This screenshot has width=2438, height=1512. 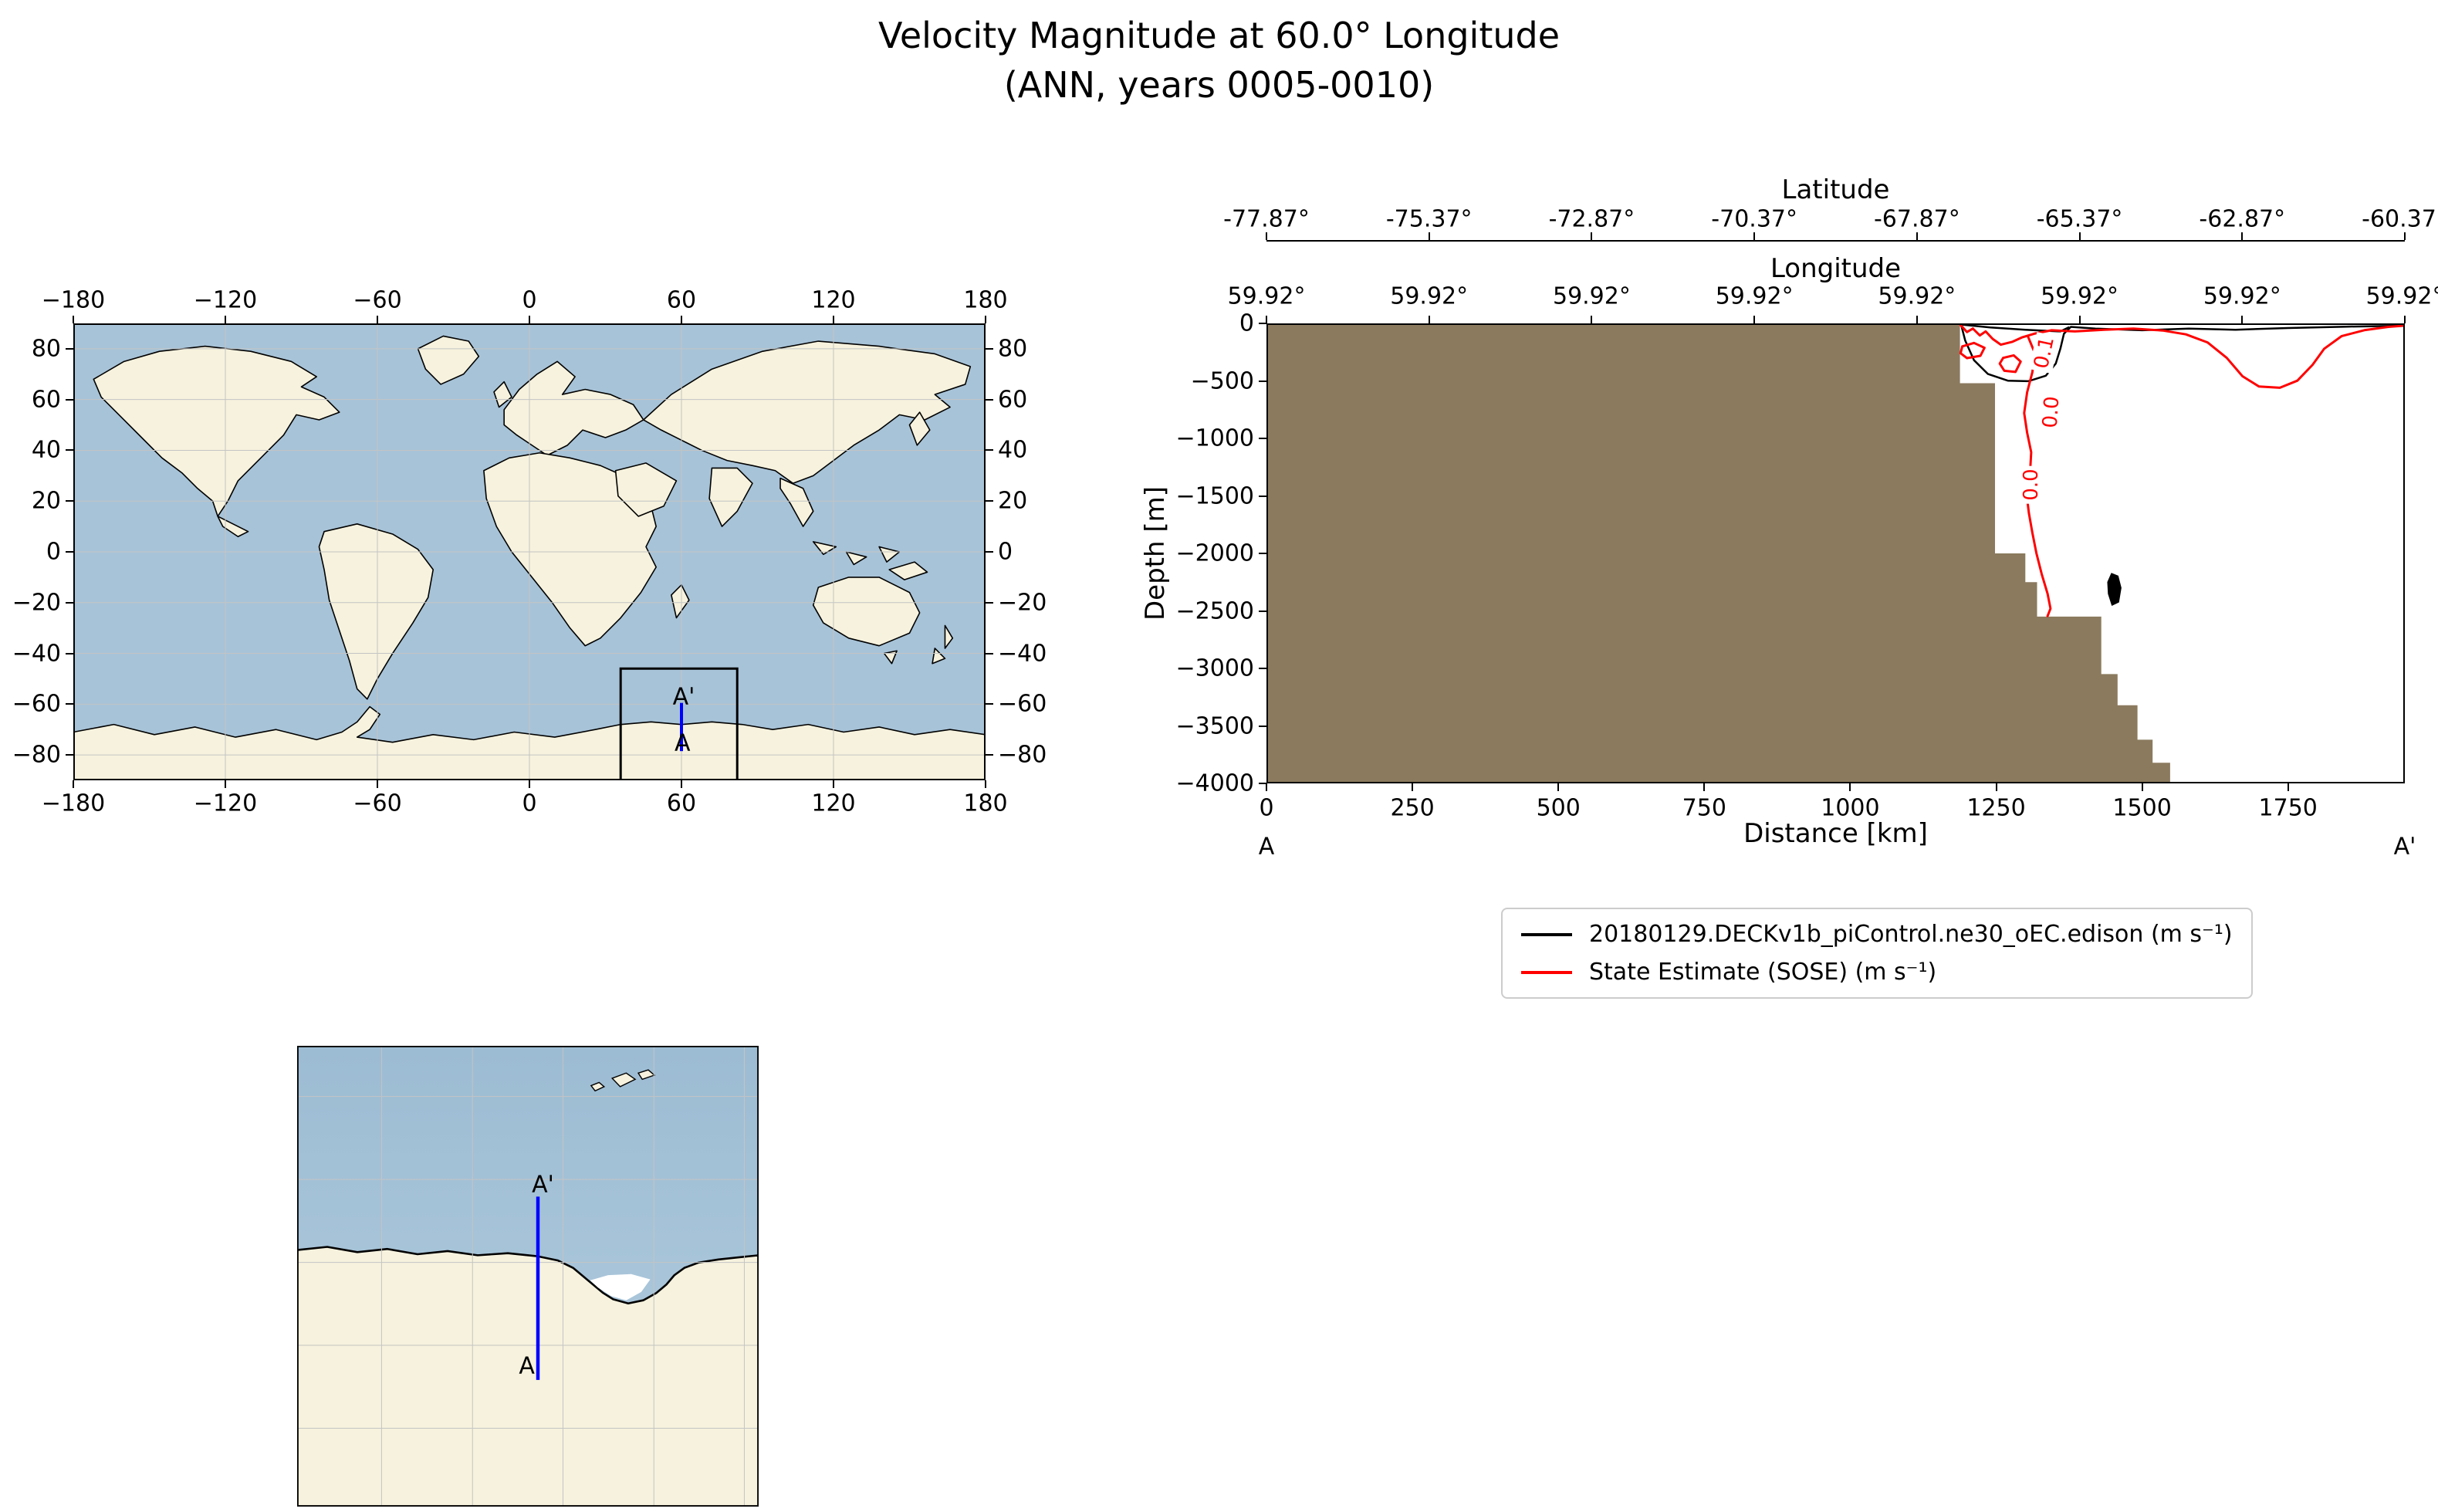 I want to click on distance-tick-label: 750, so click(x=1704, y=808).